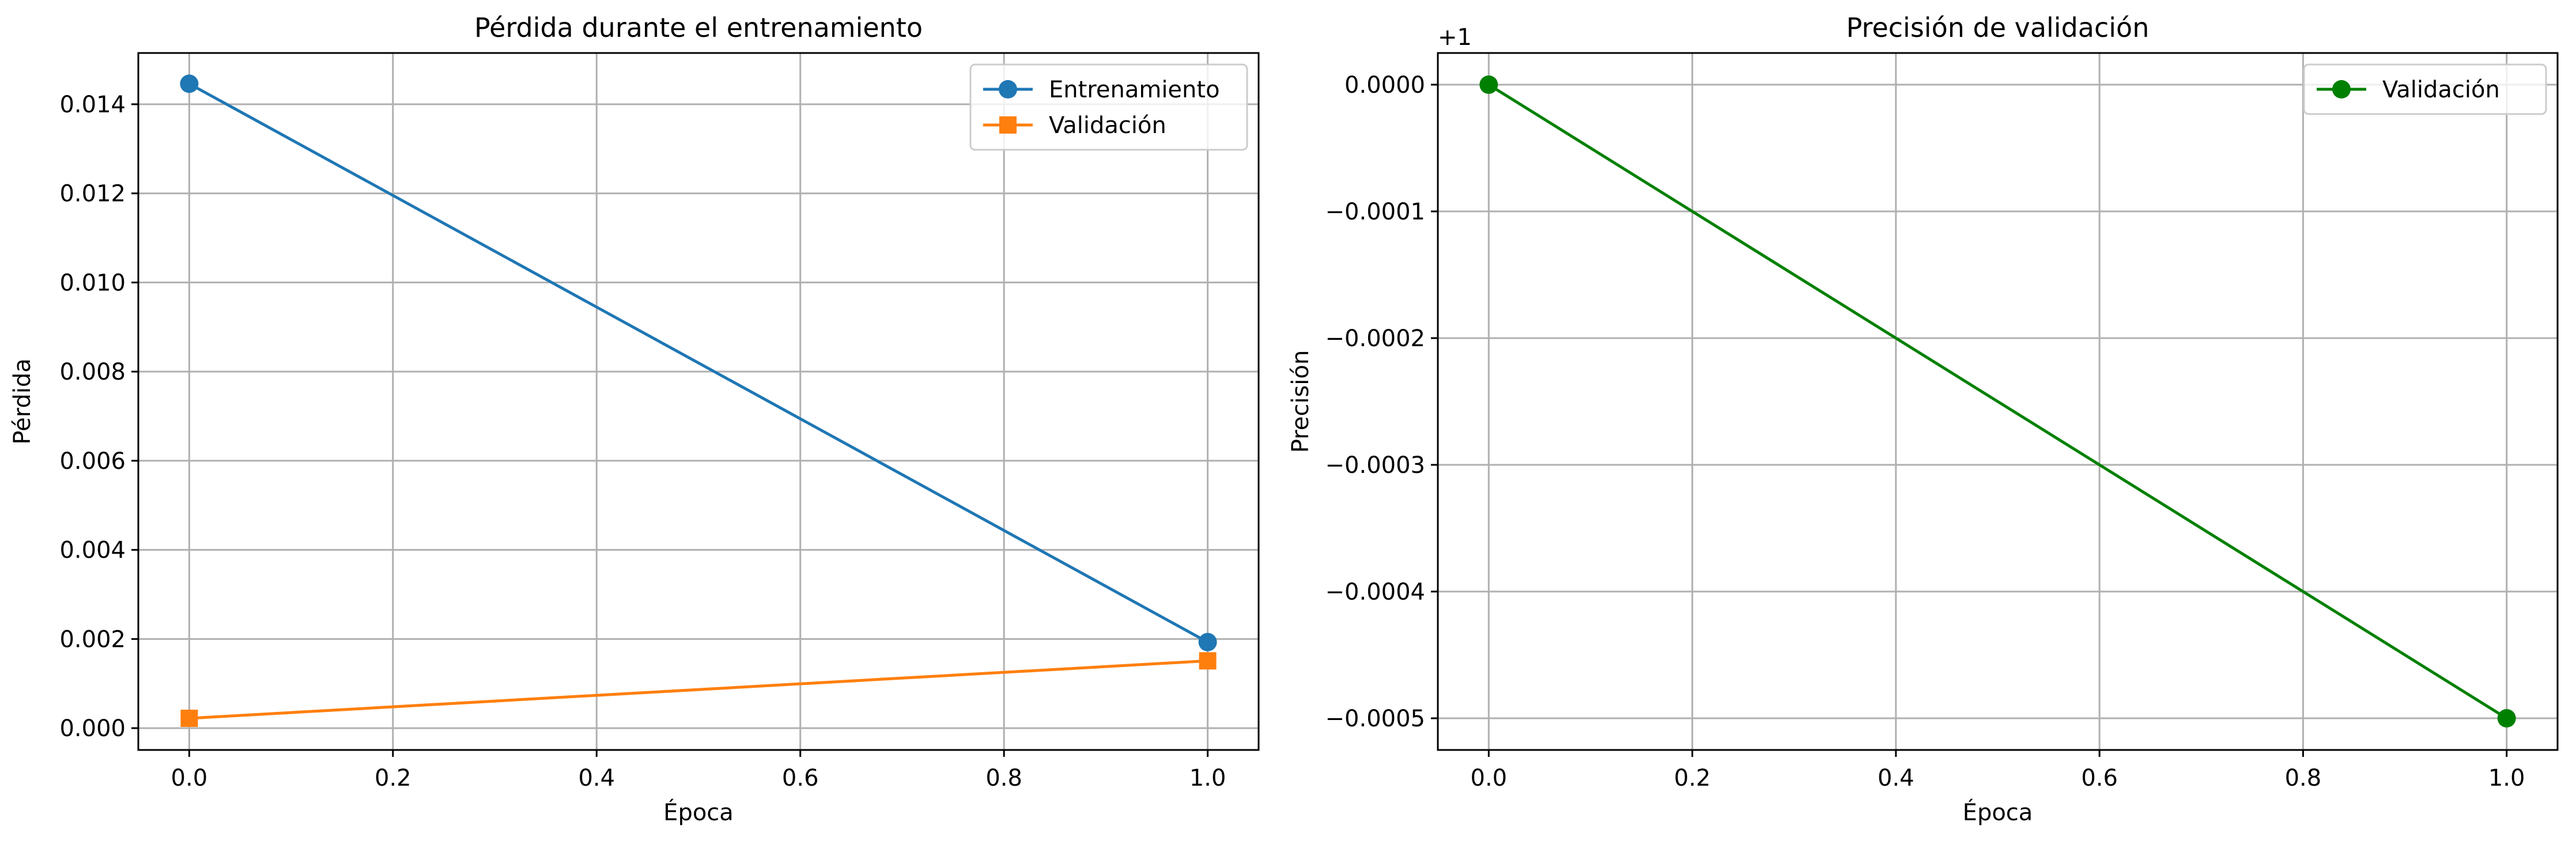 Image resolution: width=2576 pixels, height=845 pixels. What do you see at coordinates (1300, 401) in the screenshot?
I see `y-axis-label: Precisión` at bounding box center [1300, 401].